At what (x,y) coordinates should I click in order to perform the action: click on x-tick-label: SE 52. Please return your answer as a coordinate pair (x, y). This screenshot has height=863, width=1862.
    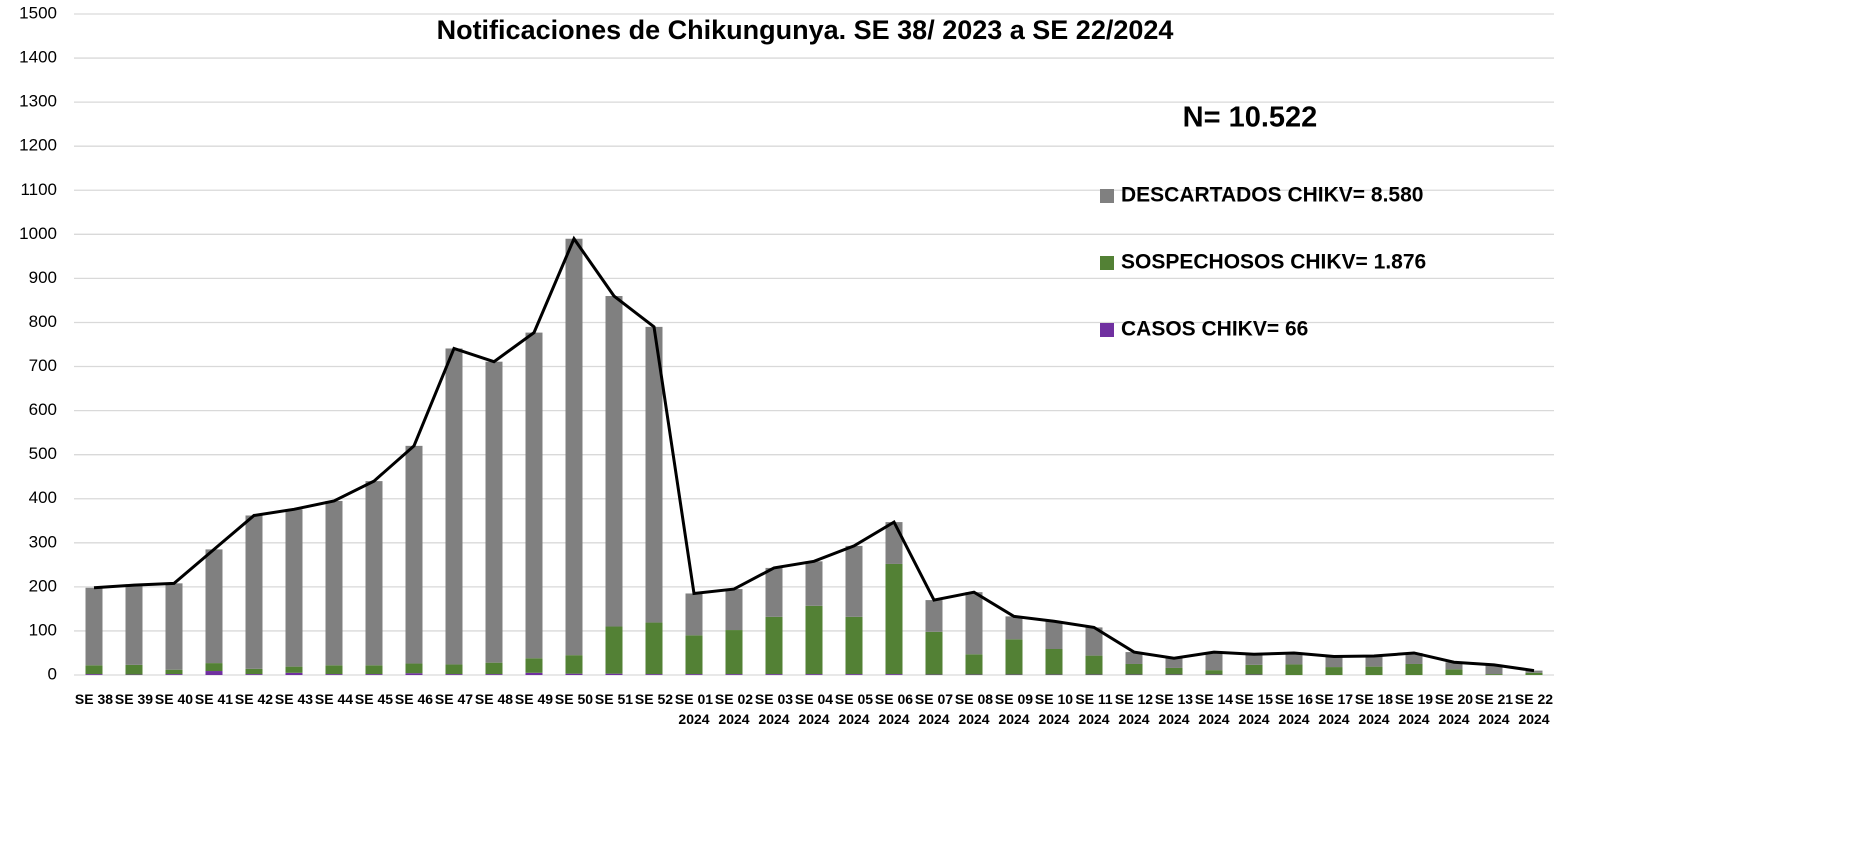
    Looking at the image, I should click on (654, 699).